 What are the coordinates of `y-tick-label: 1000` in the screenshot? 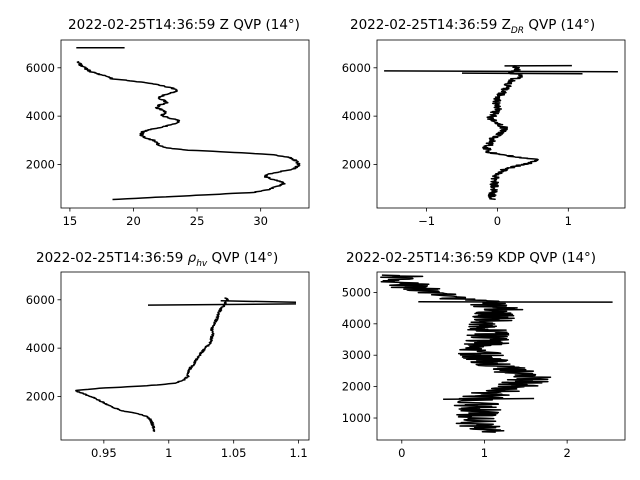 It's located at (356, 418).